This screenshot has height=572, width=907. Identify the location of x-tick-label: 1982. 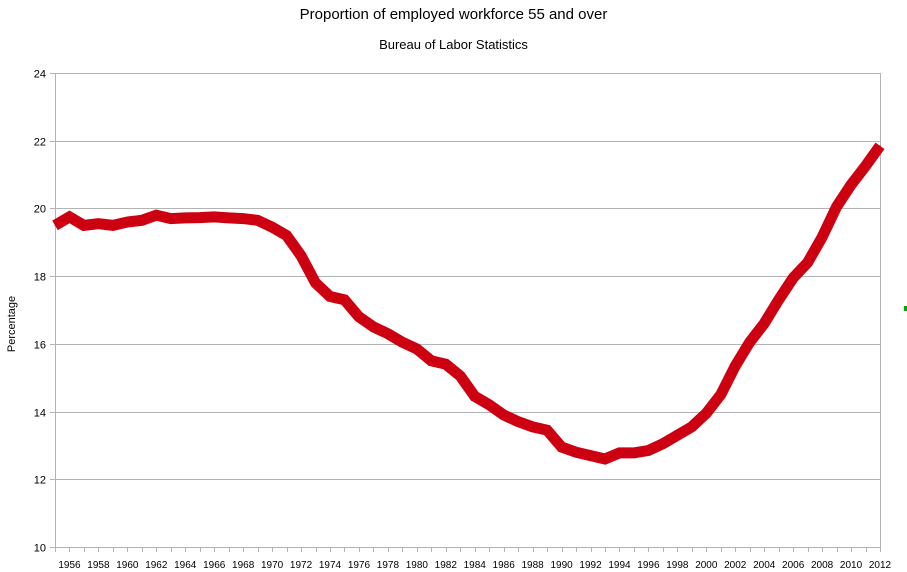
(446, 565).